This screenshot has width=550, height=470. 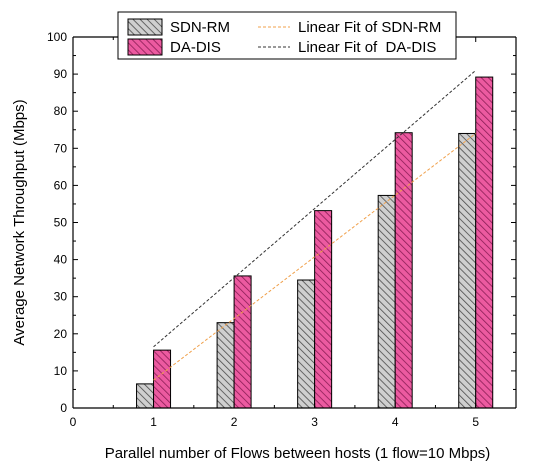 What do you see at coordinates (314, 422) in the screenshot?
I see `x-tick-label: 3` at bounding box center [314, 422].